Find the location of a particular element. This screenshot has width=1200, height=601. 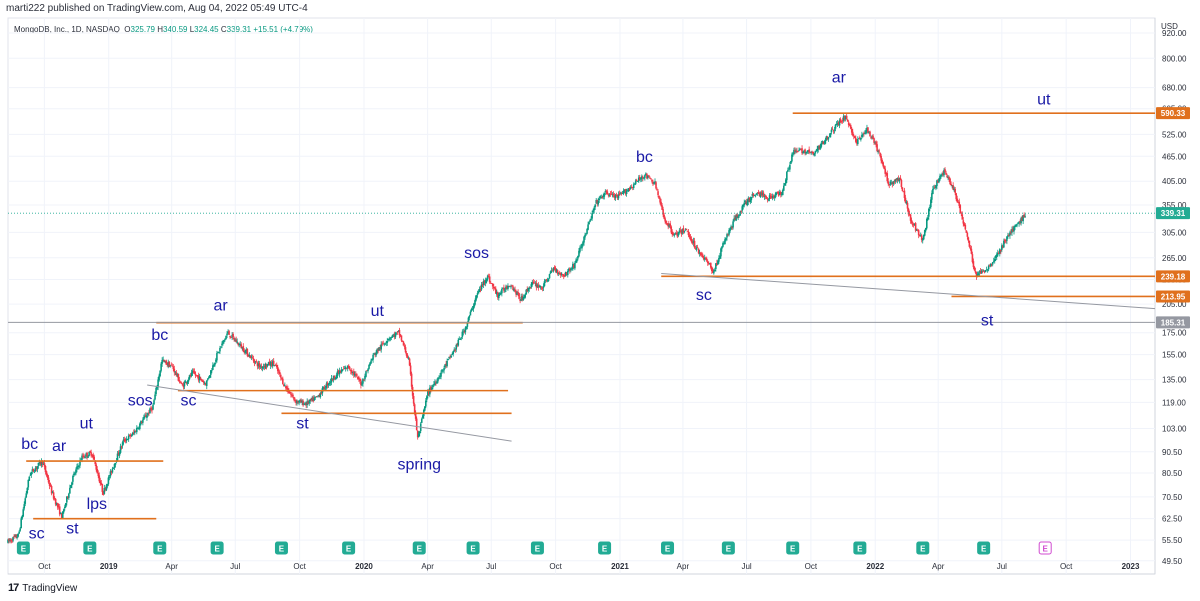

price-badge-label: 590.33 is located at coordinates (1173, 113).